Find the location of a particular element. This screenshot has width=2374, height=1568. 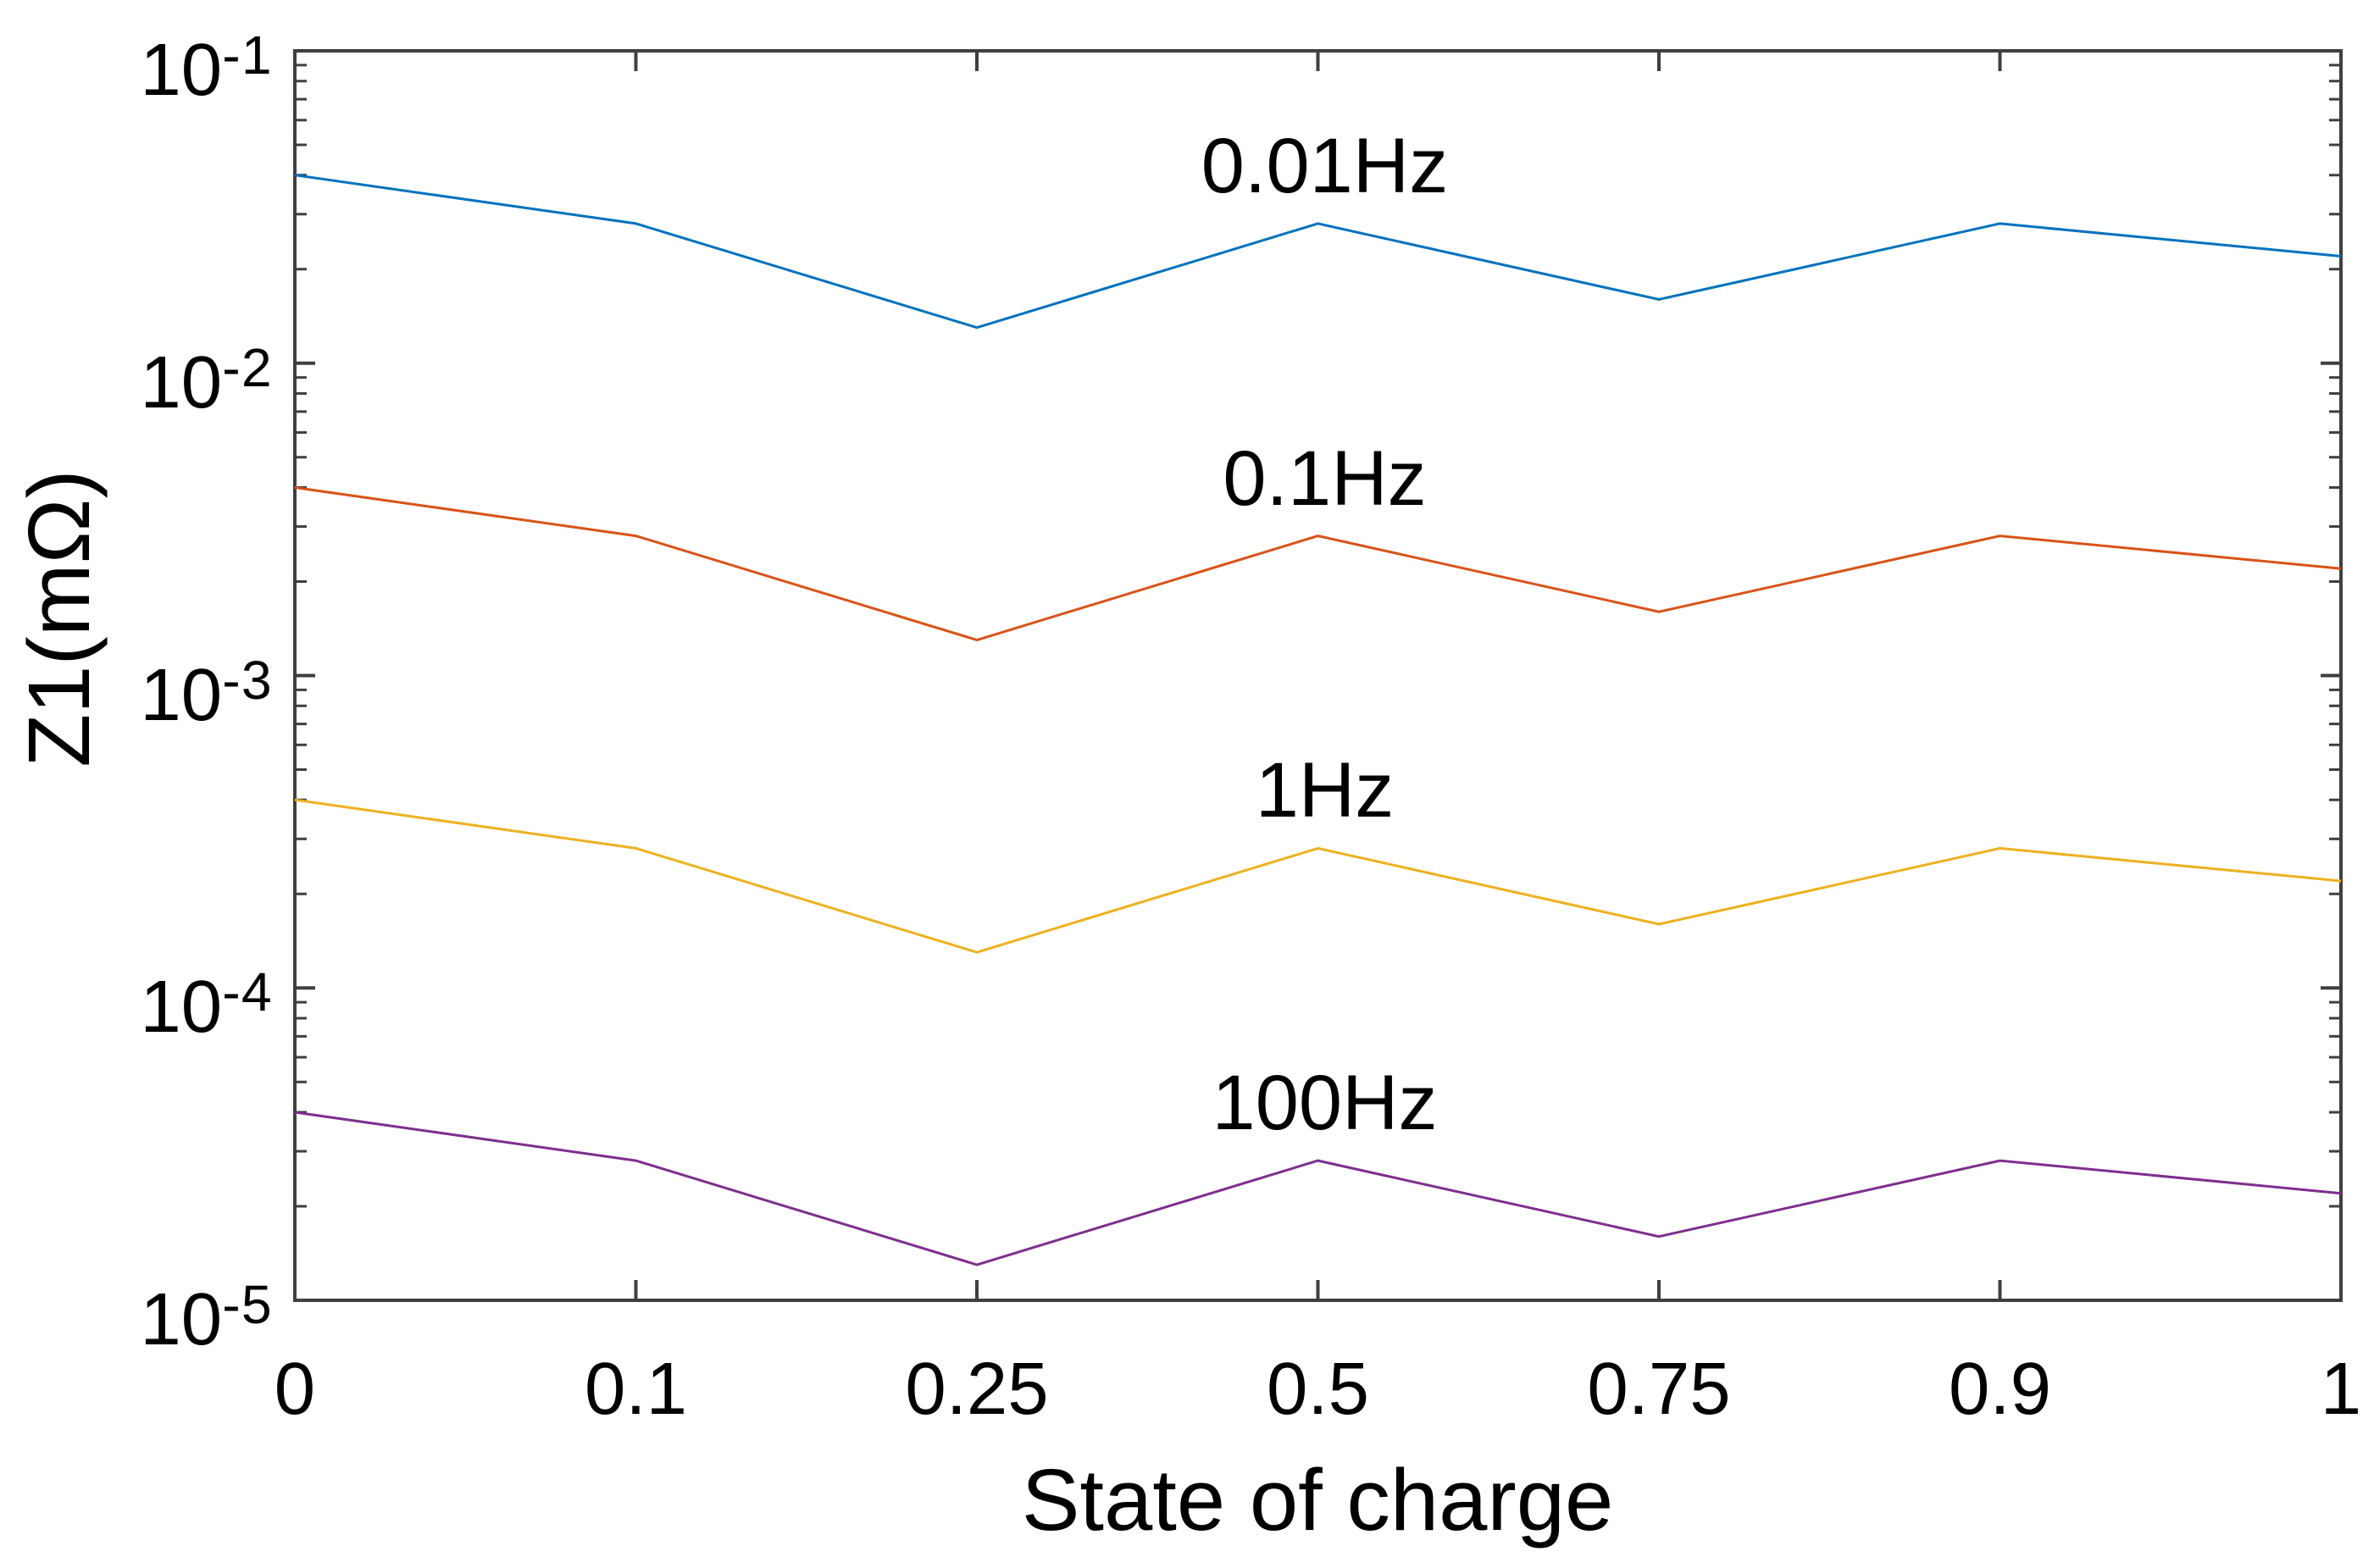

x-axis-label: State of charge is located at coordinates (1318, 1500).